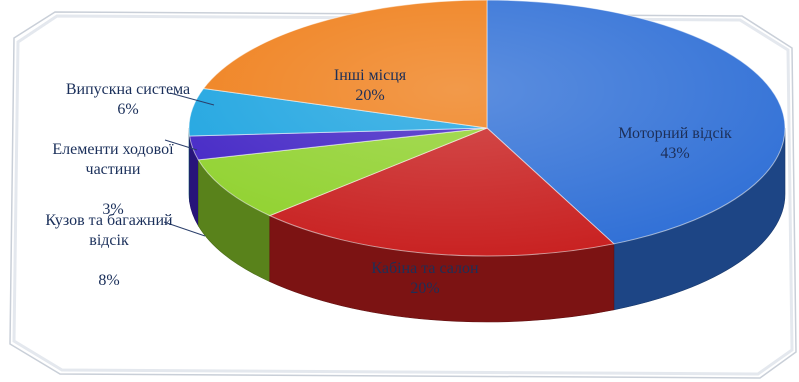  What do you see at coordinates (370, 86) in the screenshot?
I see `slice-label-other: Інші місця 20%` at bounding box center [370, 86].